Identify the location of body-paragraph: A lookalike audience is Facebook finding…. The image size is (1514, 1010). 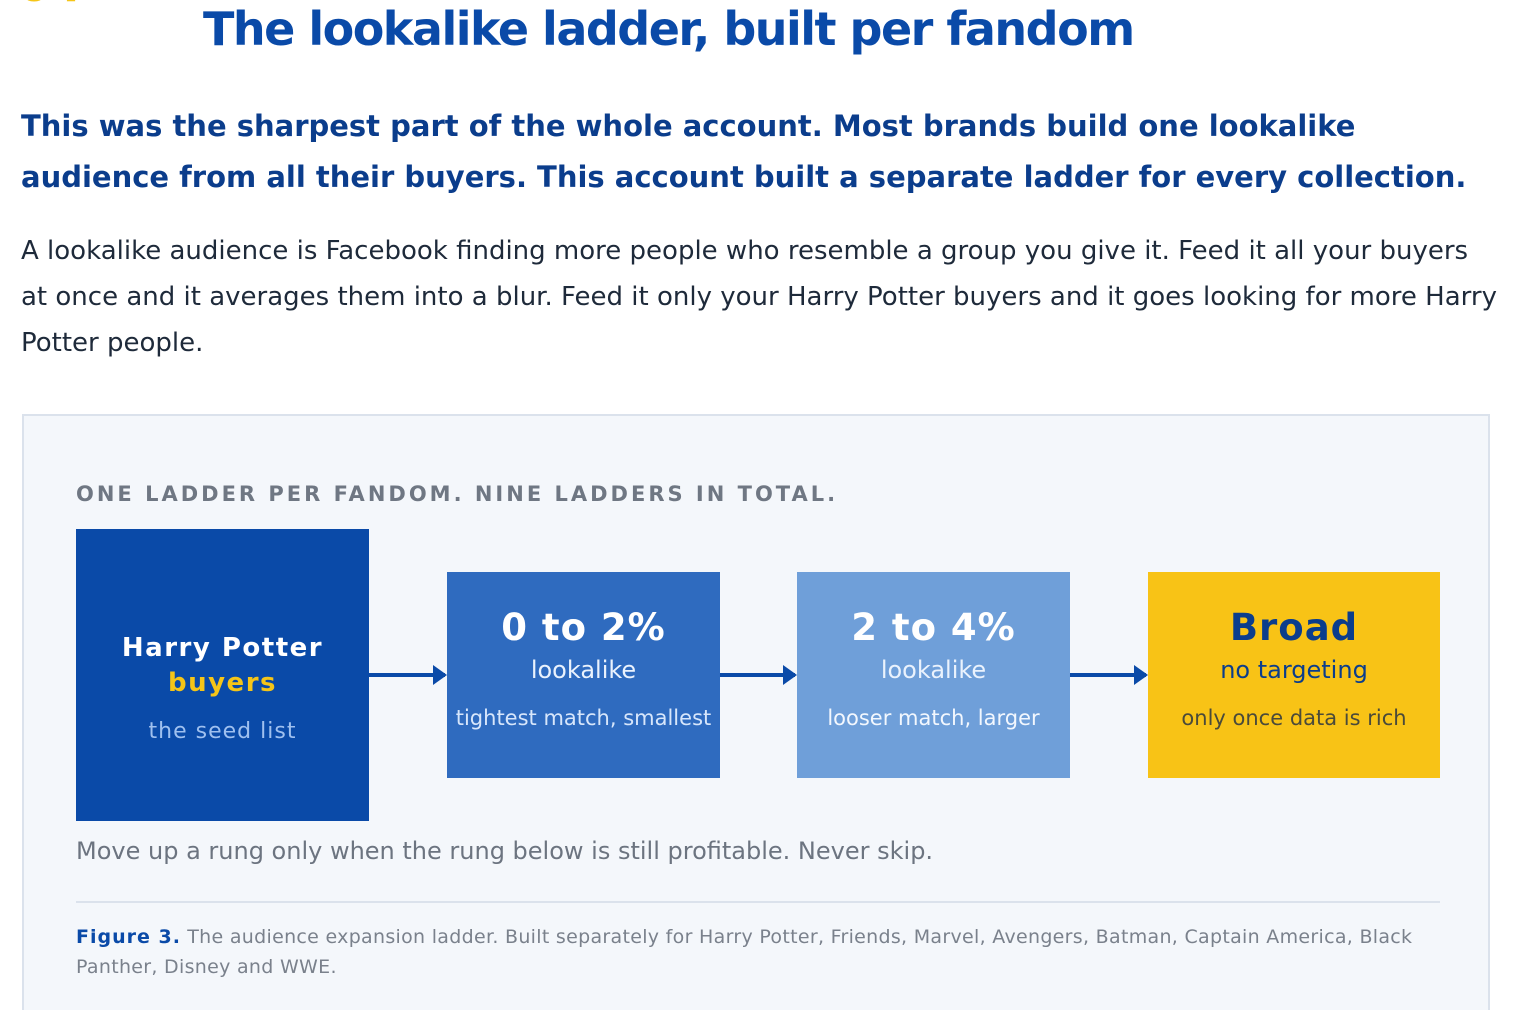
(759, 297).